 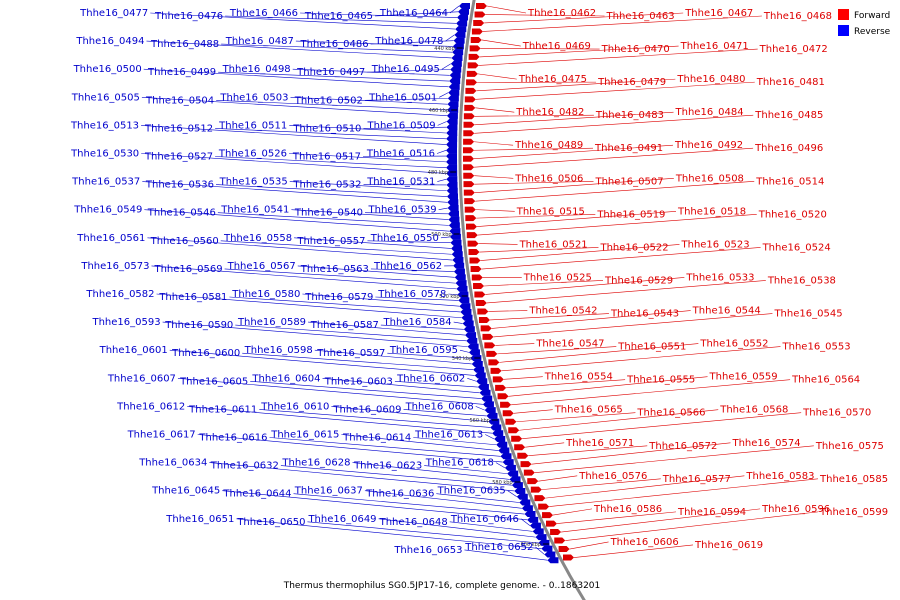 I want to click on gene-label: Thhe16_0569, so click(x=187, y=269).